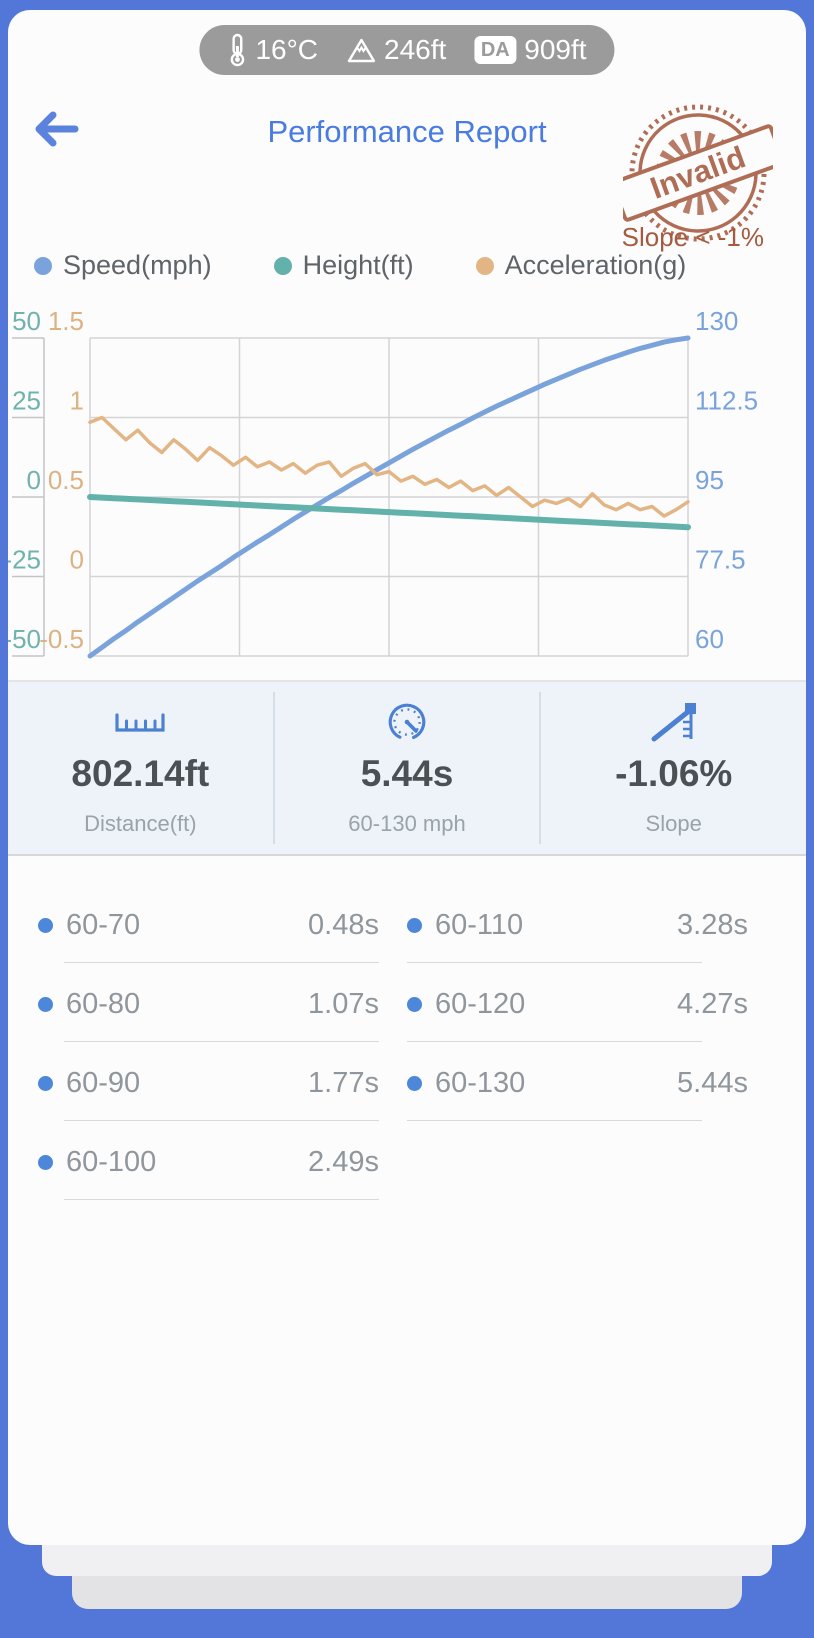  What do you see at coordinates (407, 773) in the screenshot?
I see `sprint-time-value: 5.44s` at bounding box center [407, 773].